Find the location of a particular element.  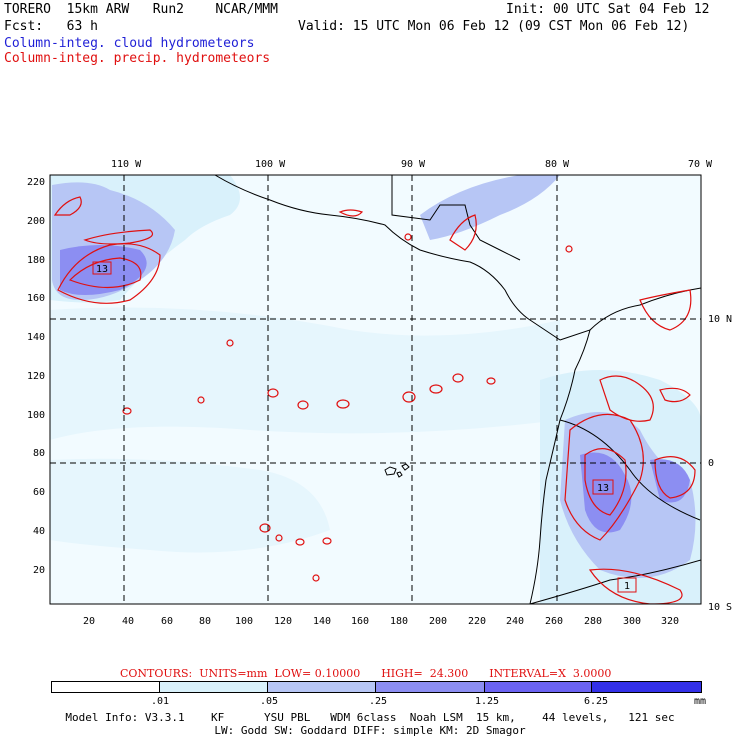

colorbar-label-025: .25 is located at coordinates (378, 701).